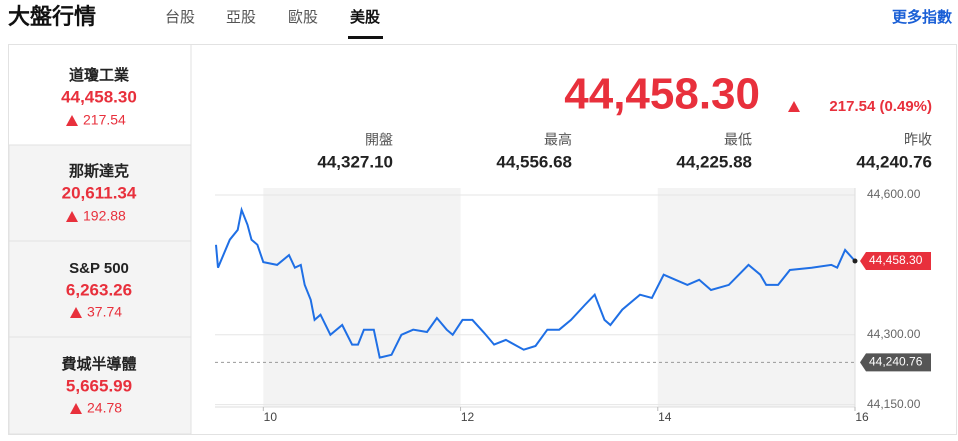 The width and height of the screenshot is (958, 441). Describe the element at coordinates (98, 364) in the screenshot. I see `index-name: 費城半導體` at that location.